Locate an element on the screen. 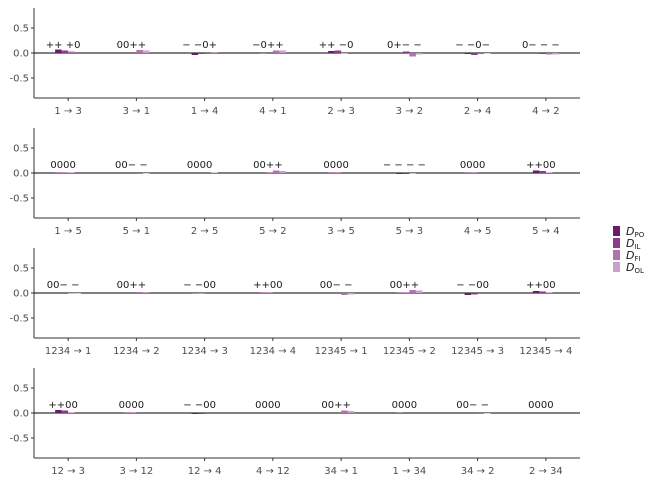 The height and width of the screenshot is (484, 672). x-tick-label: 12 → 4 is located at coordinates (205, 471).